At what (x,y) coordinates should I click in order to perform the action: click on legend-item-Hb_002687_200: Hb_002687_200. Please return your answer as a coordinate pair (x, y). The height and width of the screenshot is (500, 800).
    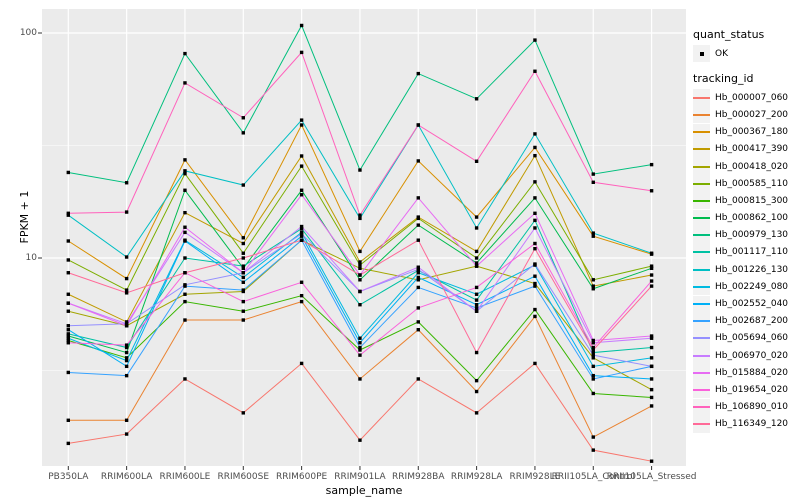
    Looking at the image, I should click on (746, 321).